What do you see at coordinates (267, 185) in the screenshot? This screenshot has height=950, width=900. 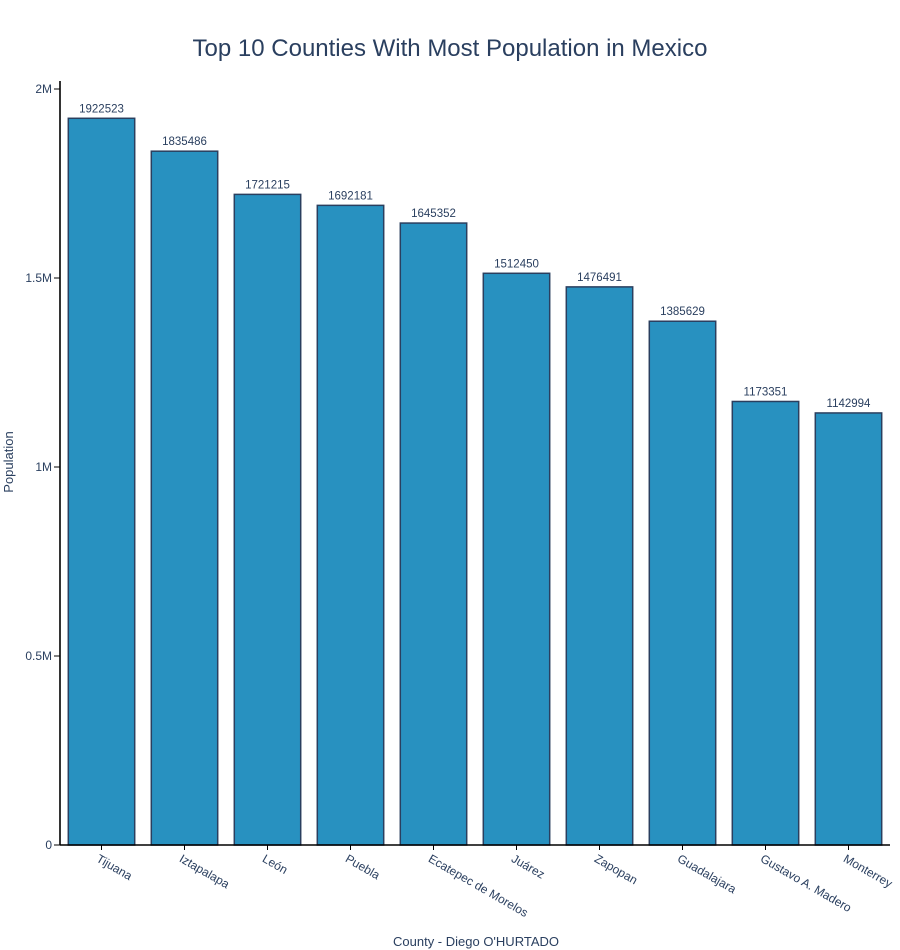 I see `data-label: 1721215` at bounding box center [267, 185].